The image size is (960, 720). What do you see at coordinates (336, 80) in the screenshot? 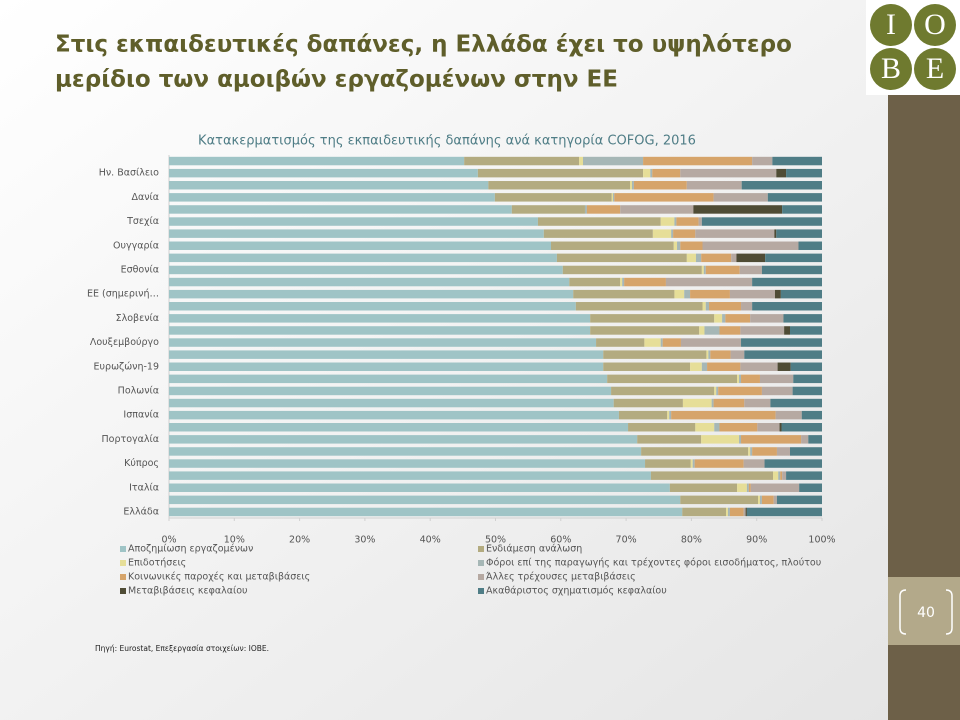
I see `slide-title: μερίδιο των αμοιβών εργαζομένων στην ΕΕ` at bounding box center [336, 80].